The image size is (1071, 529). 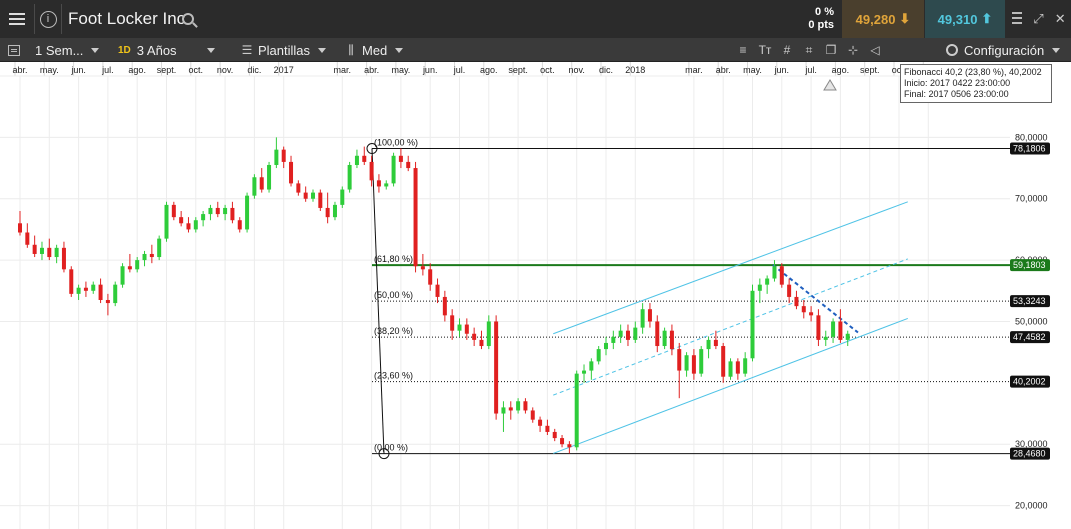 What do you see at coordinates (824, 12) in the screenshot?
I see `change-percent: 0 %` at bounding box center [824, 12].